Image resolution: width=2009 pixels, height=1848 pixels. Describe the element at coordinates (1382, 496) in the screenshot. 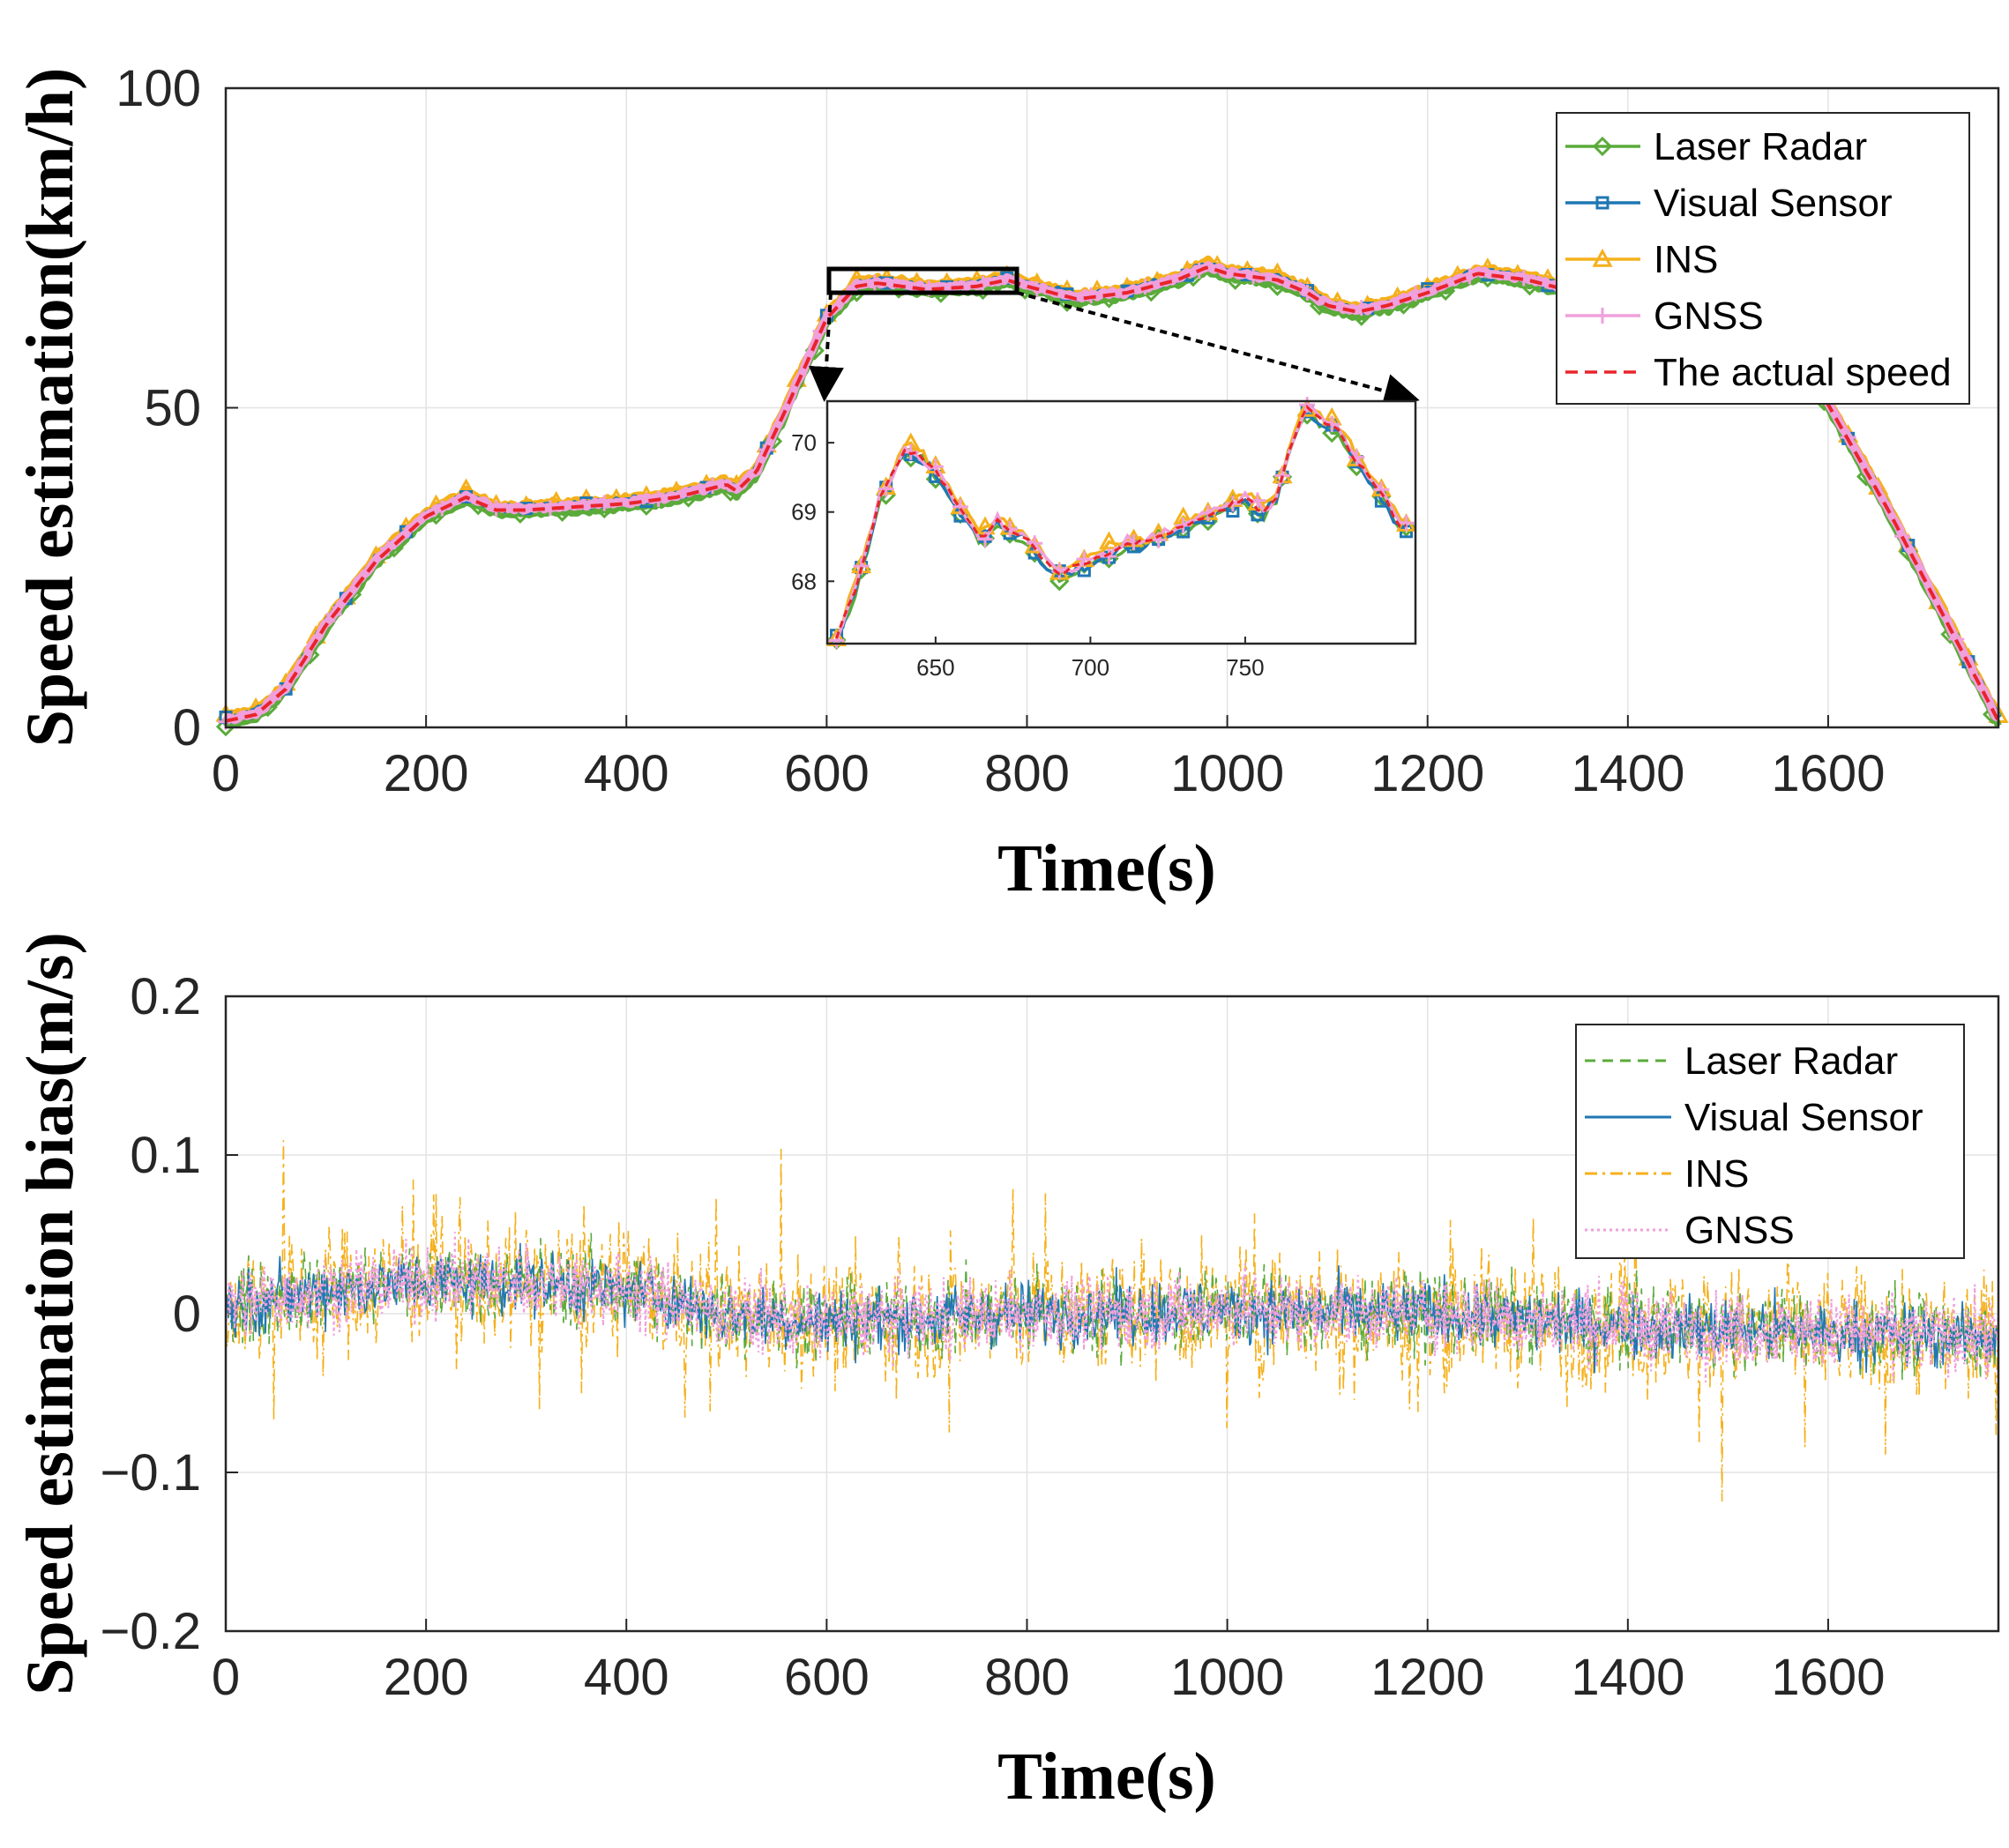

I see `inset-marker-laser-radar` at that location.